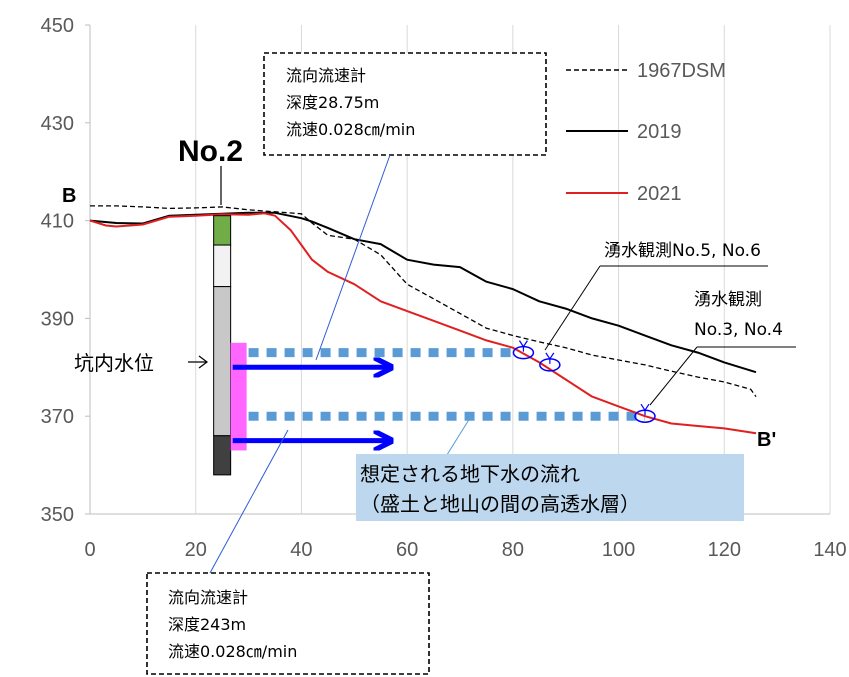 The height and width of the screenshot is (677, 849). What do you see at coordinates (57, 270) in the screenshot?
I see `y-axis-tick-labels: 350 370 390 410 430 450` at bounding box center [57, 270].